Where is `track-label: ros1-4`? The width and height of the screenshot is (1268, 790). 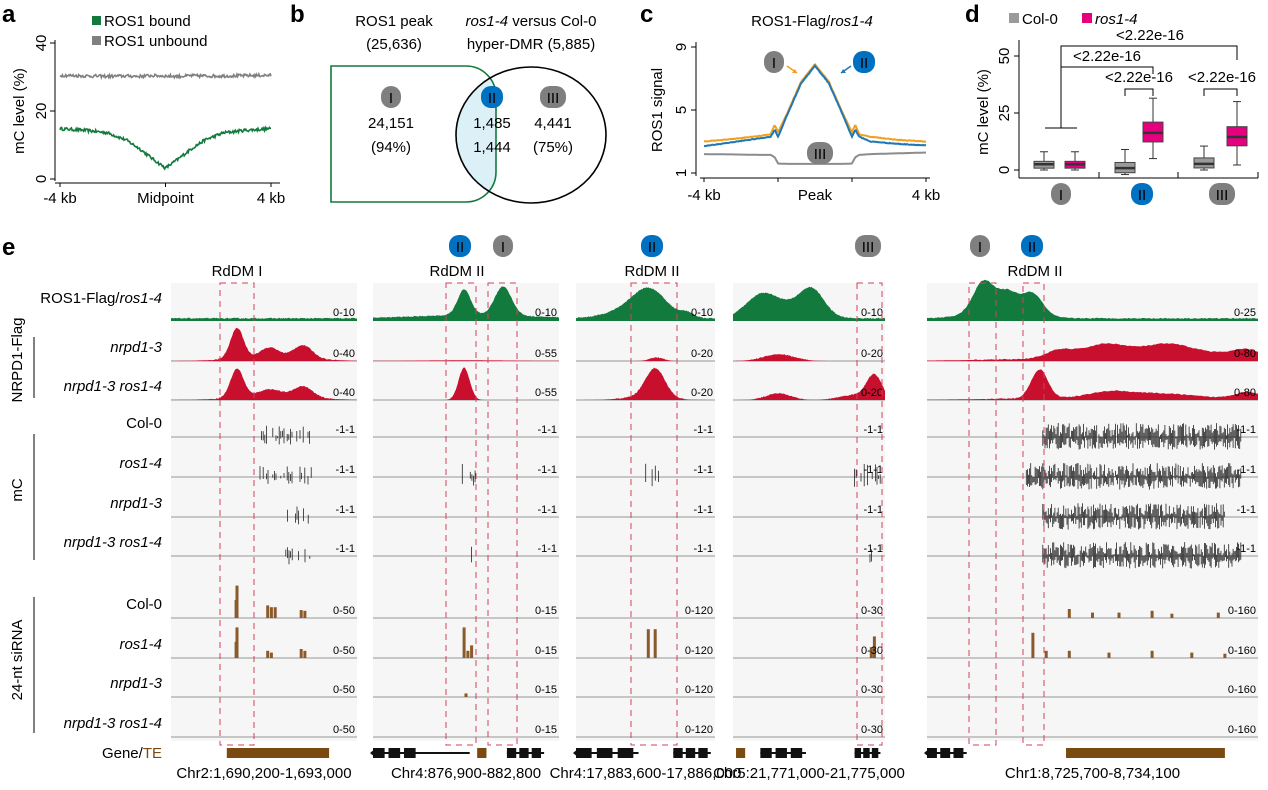
track-label: ros1-4 is located at coordinates (140, 463).